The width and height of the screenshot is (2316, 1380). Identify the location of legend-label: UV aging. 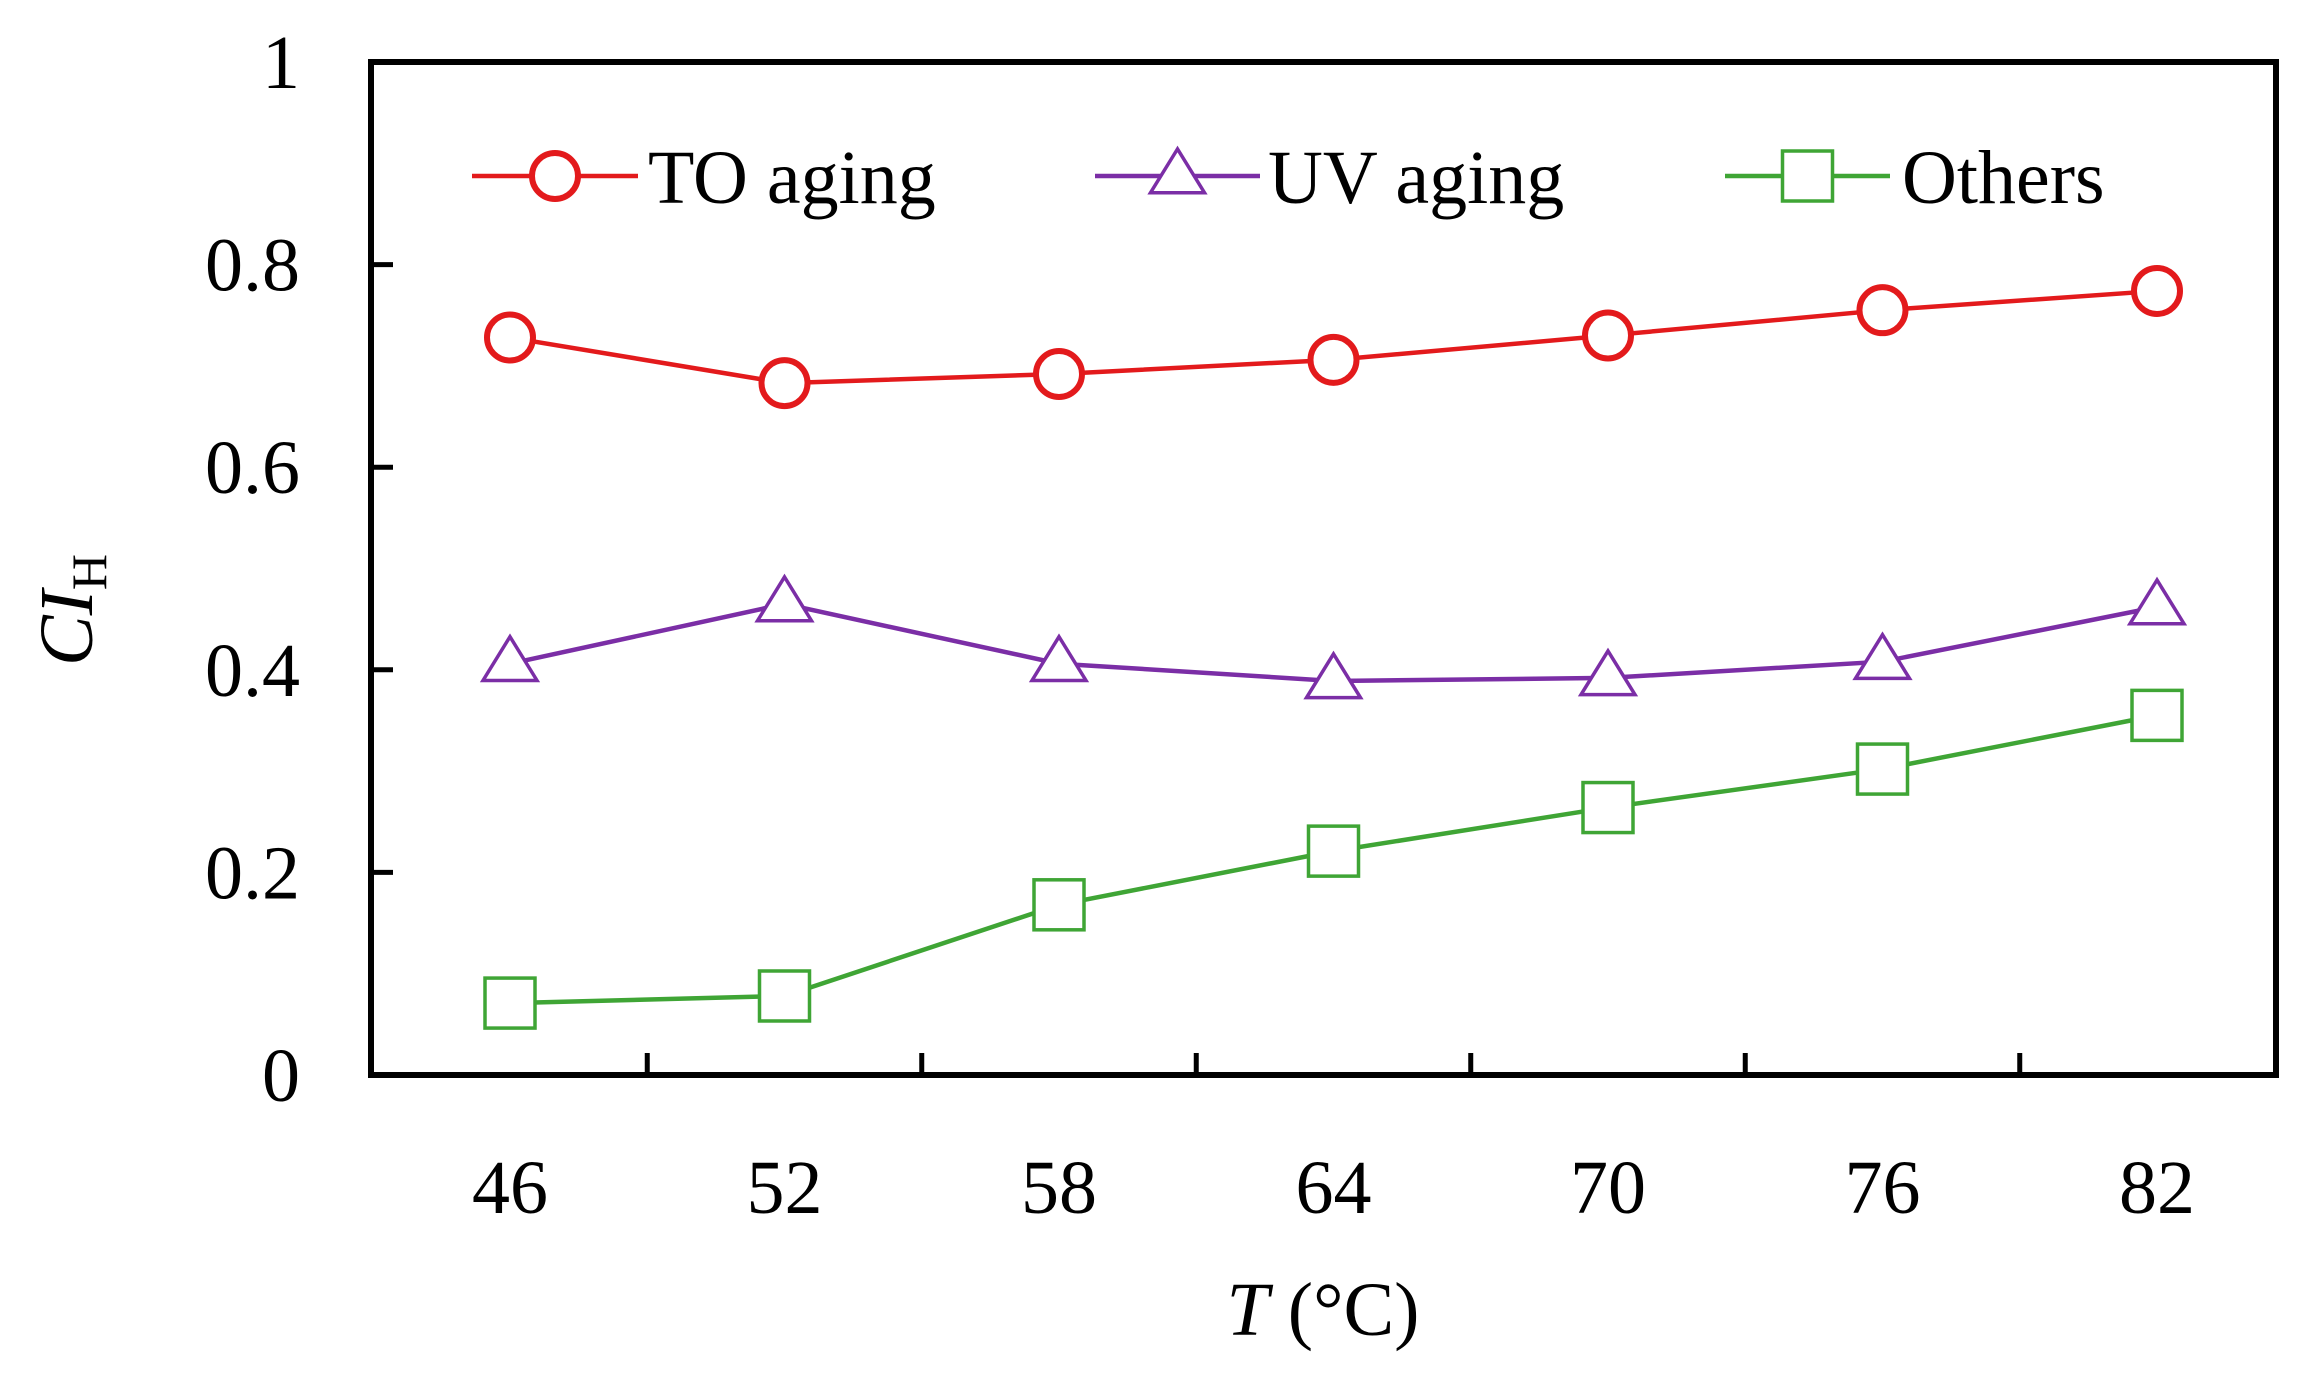
(1416, 178).